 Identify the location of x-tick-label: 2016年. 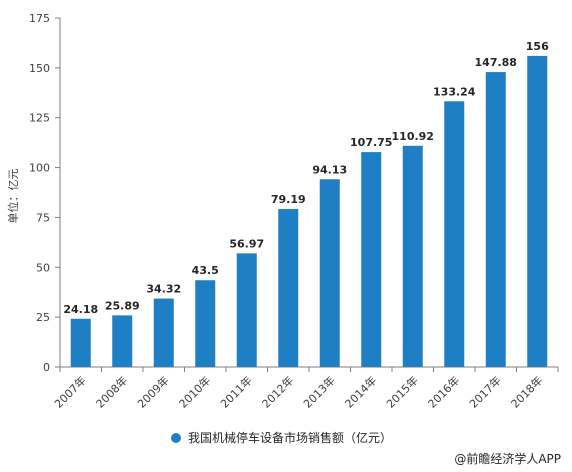
(443, 391).